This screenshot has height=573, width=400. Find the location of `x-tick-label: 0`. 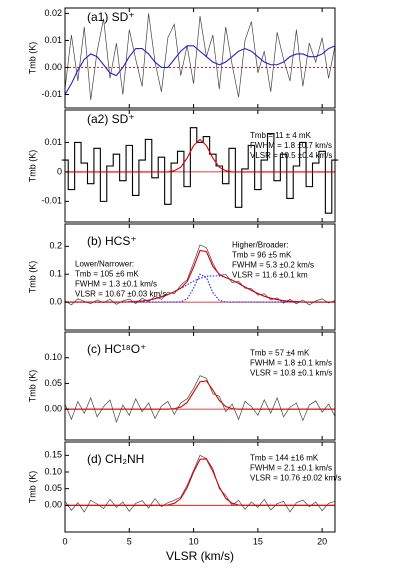

x-tick-label: 0 is located at coordinates (64, 541).